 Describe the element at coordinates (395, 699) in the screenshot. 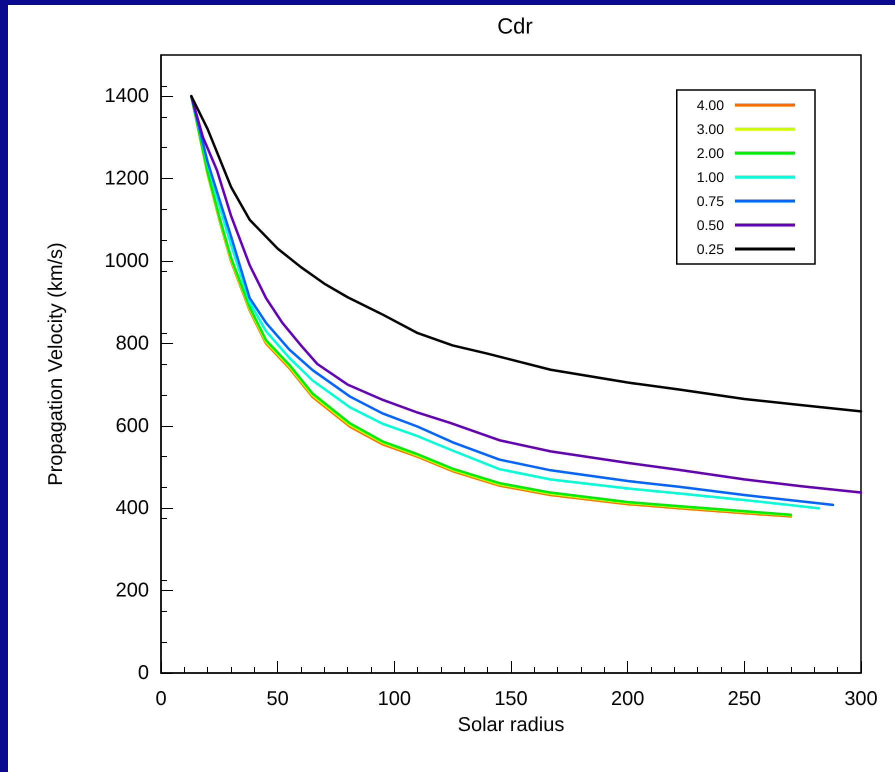

I see `x-tick-label: 100` at that location.